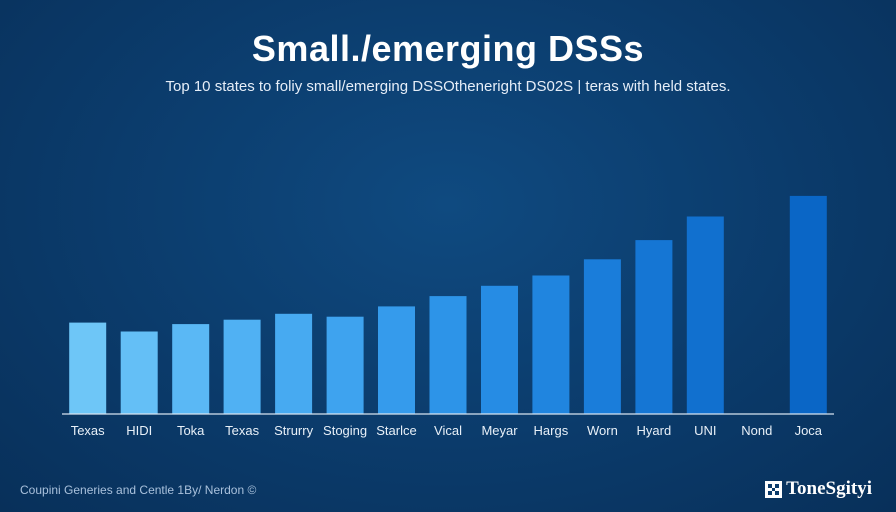 The image size is (896, 512). What do you see at coordinates (756, 430) in the screenshot?
I see `x-tick-label: Nond` at bounding box center [756, 430].